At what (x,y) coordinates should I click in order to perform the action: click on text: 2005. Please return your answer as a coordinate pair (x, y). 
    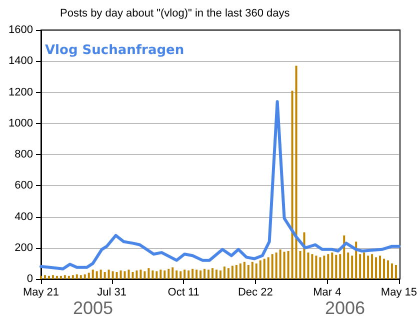
    Looking at the image, I should click on (93, 308).